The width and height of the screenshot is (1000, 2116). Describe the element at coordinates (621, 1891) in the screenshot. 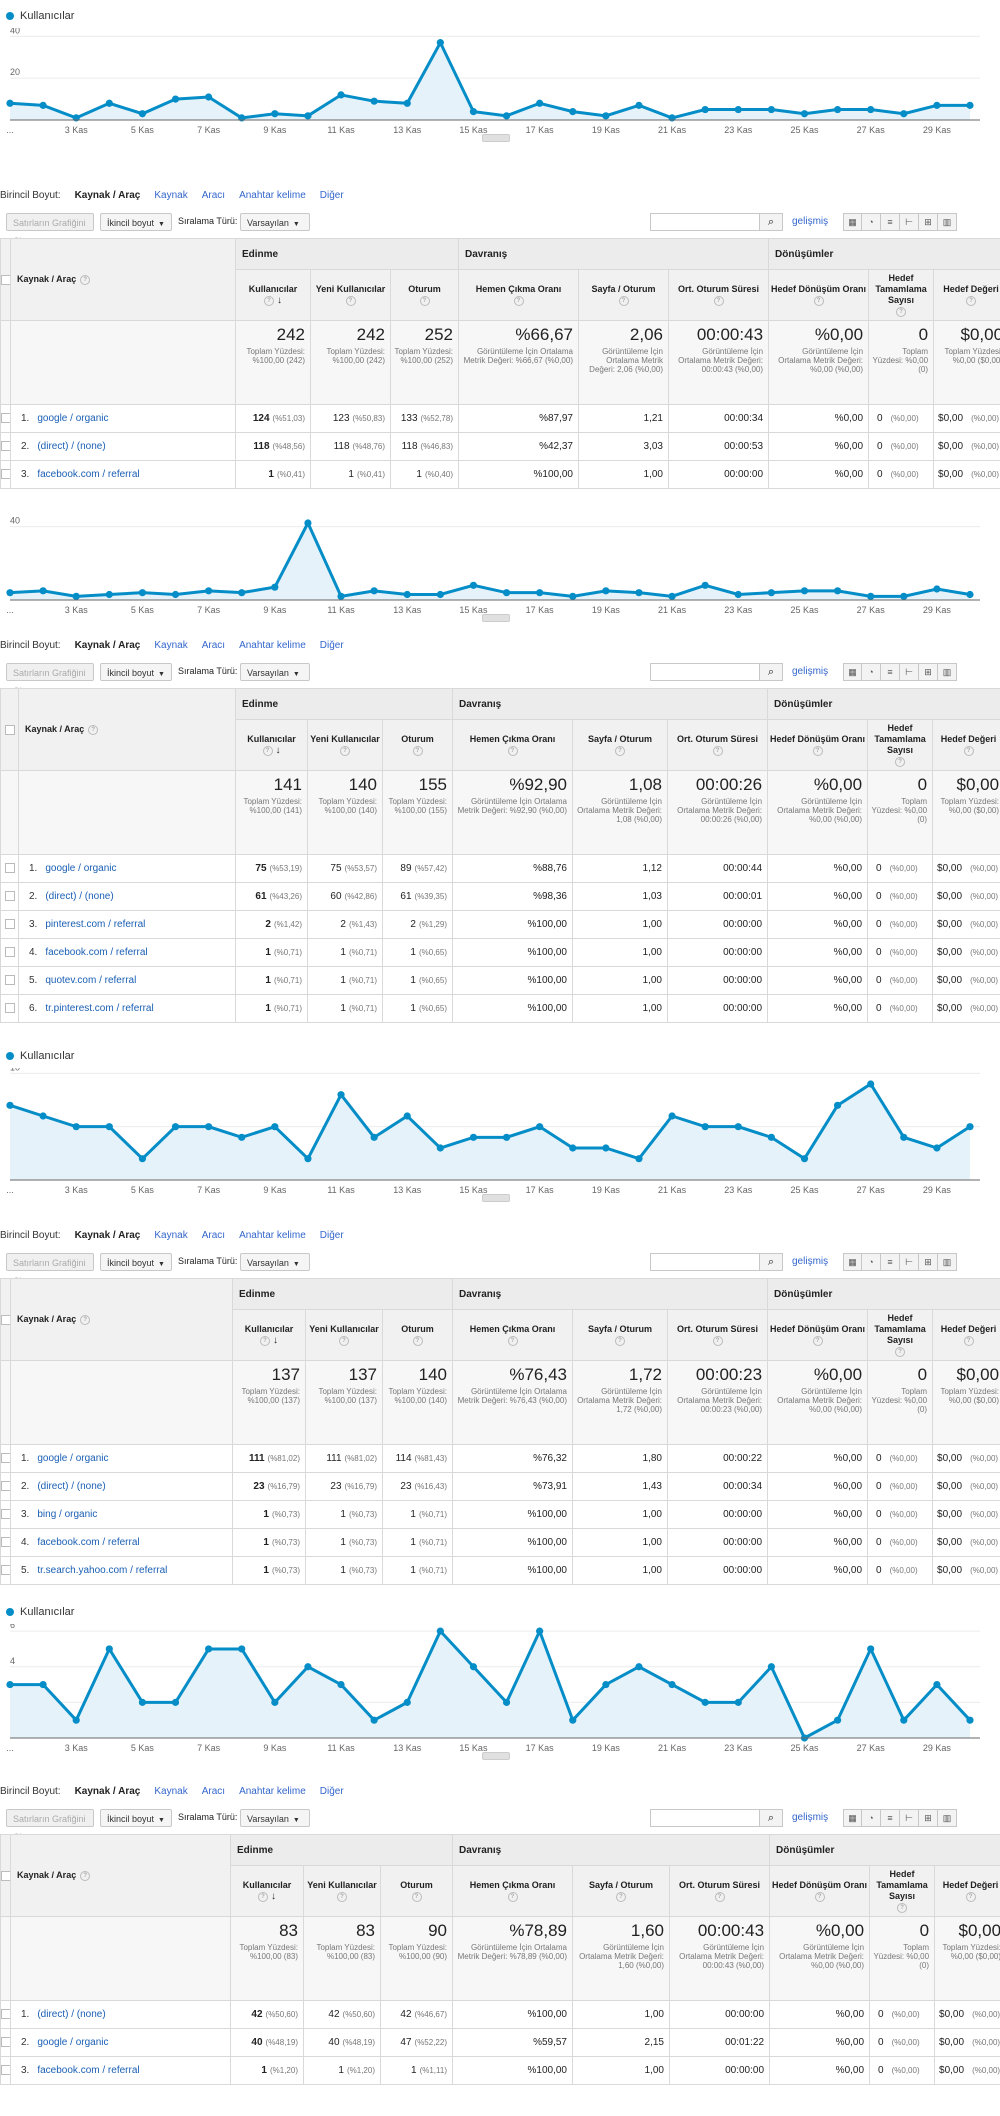

I see `metric-header: Sayfa / Oturum?` at that location.